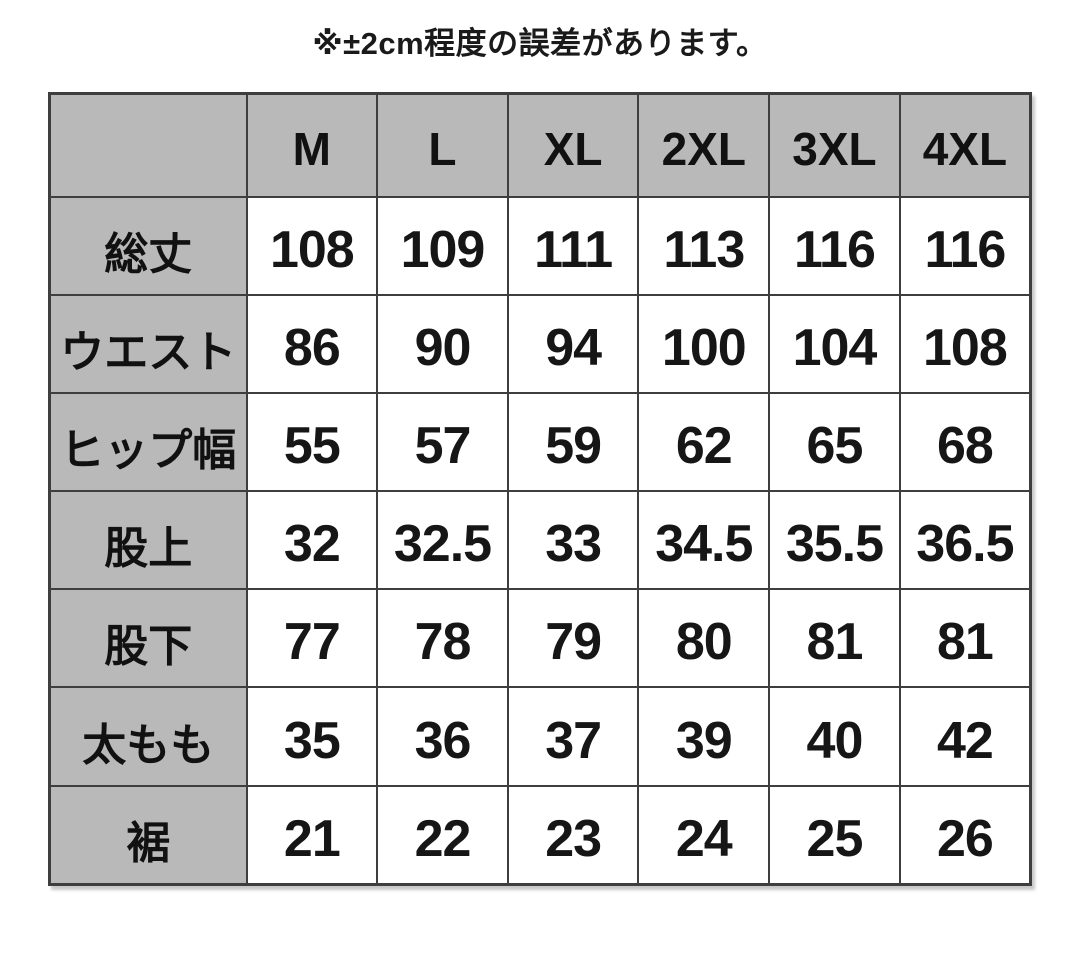  I want to click on value-cell: 36.5, so click(965, 540).